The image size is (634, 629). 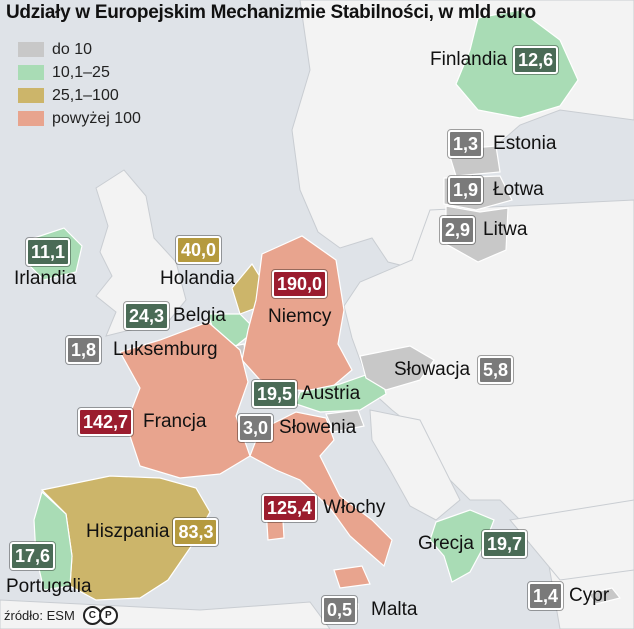 I want to click on label-slowenia: 3,0 Słowenia, so click(x=296, y=428).